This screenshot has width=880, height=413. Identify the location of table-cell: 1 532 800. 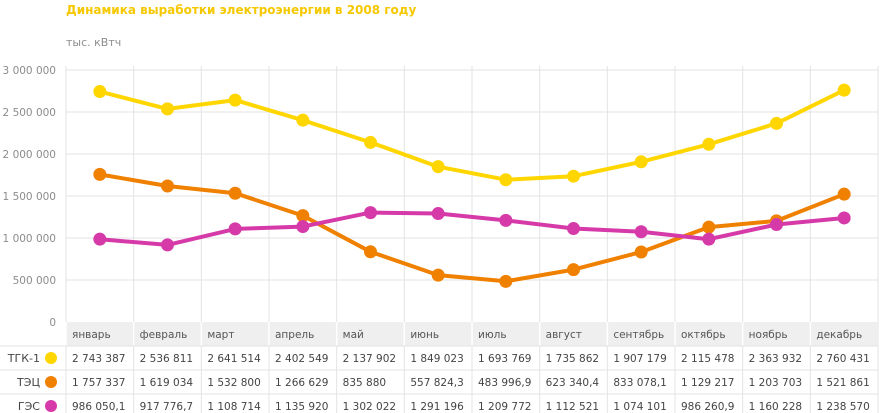
(233, 383).